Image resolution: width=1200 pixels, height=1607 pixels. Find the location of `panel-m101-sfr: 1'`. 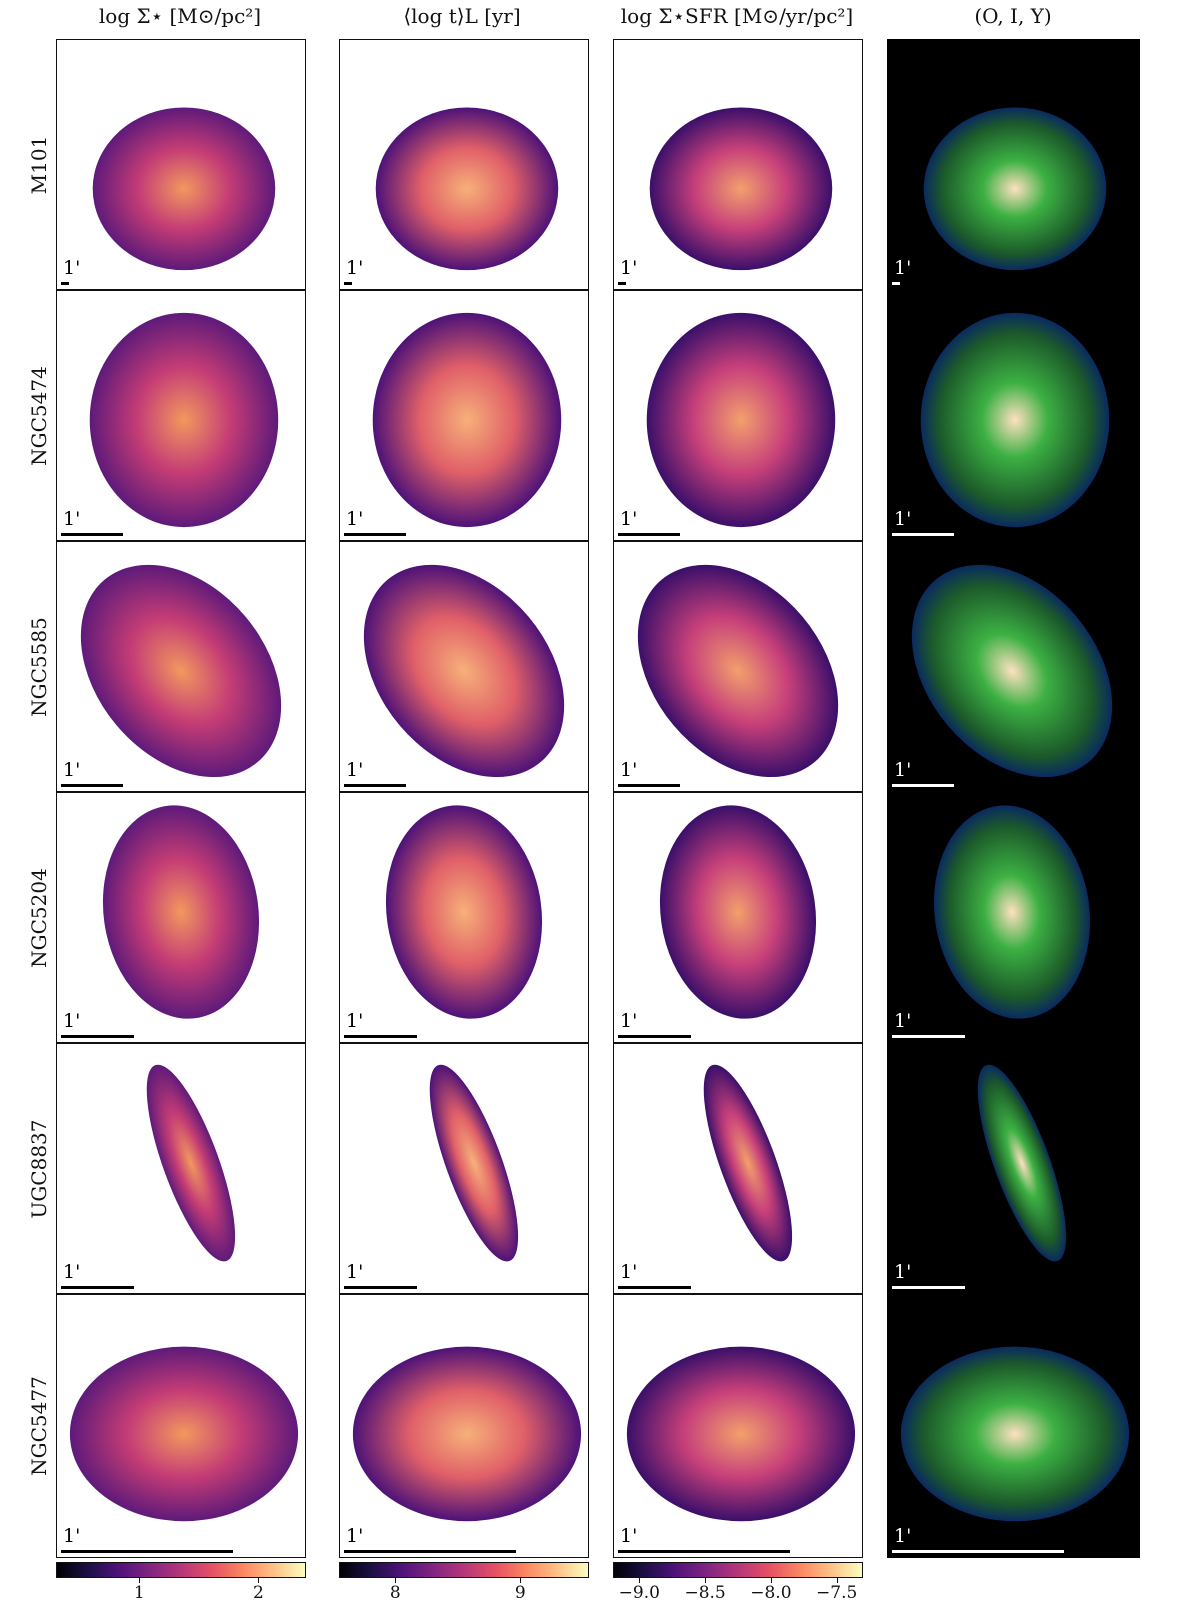

panel-m101-sfr: 1' is located at coordinates (738, 164).